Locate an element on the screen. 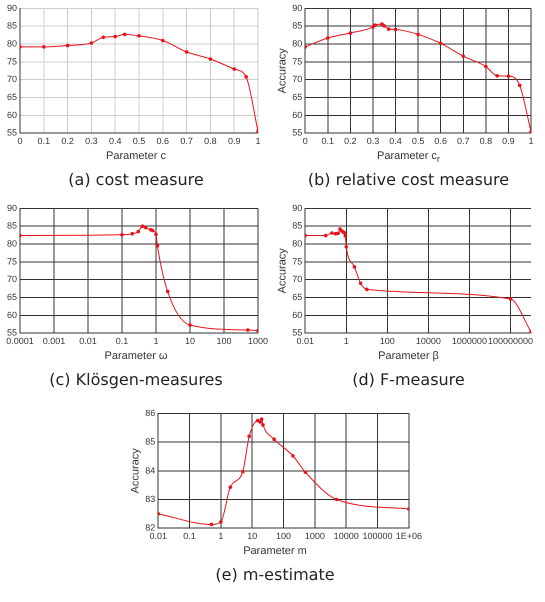  x-tick-label: 1E+06 is located at coordinates (409, 536).